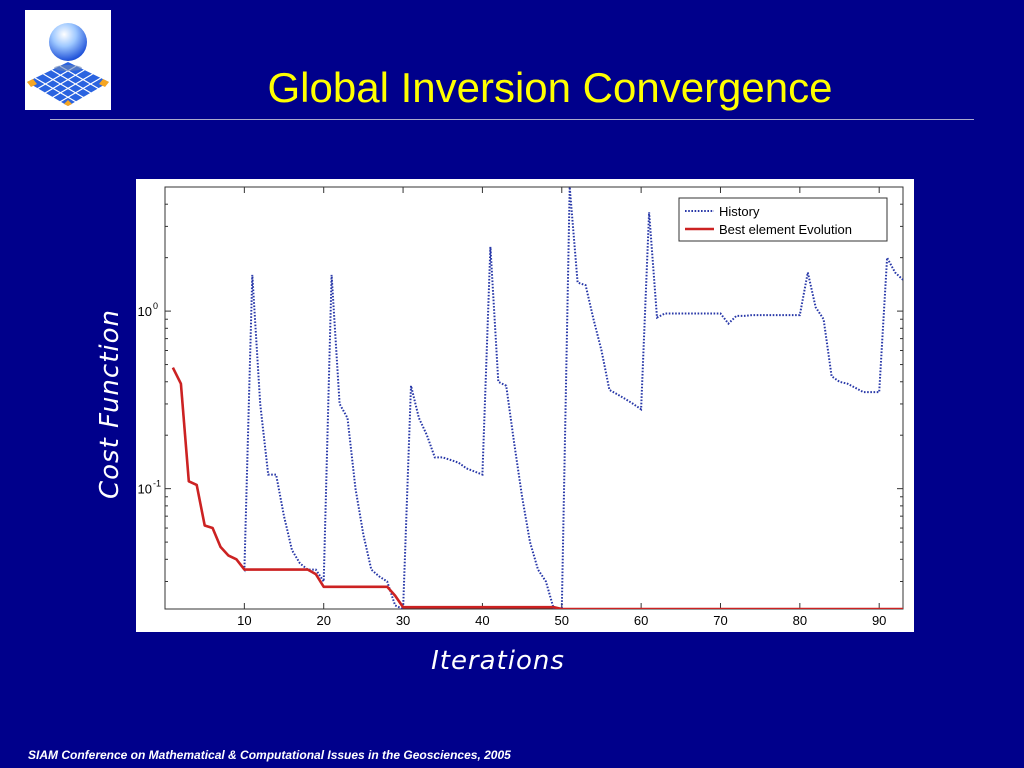  I want to click on x-tick-label: 50, so click(562, 620).